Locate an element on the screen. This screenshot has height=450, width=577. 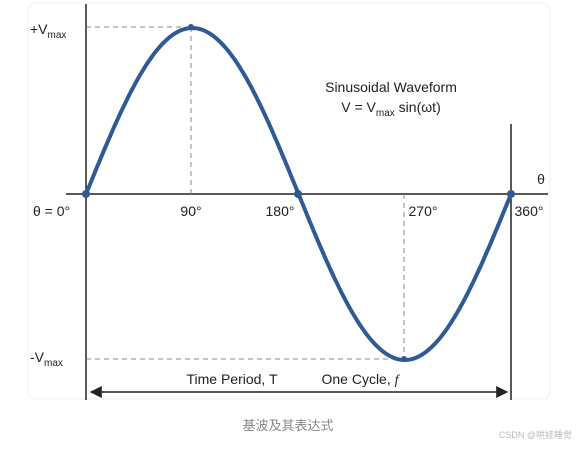
vmin-label: -Vmax is located at coordinates (46, 359).